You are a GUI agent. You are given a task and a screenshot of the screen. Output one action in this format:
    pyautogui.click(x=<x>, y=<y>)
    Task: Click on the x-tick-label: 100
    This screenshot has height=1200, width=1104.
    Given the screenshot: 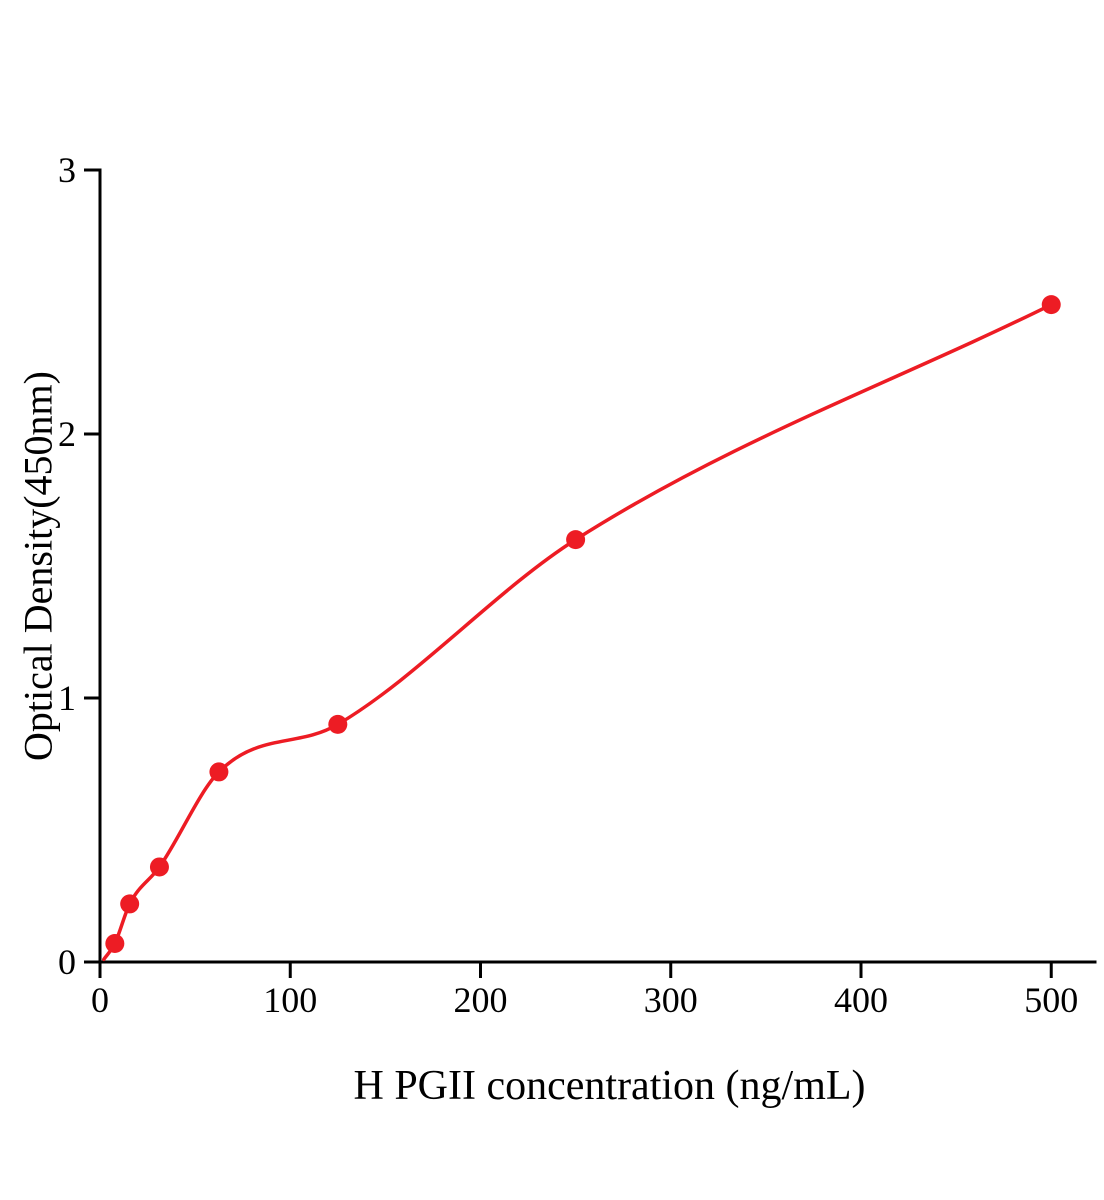 What is the action you would take?
    pyautogui.click(x=290, y=1000)
    